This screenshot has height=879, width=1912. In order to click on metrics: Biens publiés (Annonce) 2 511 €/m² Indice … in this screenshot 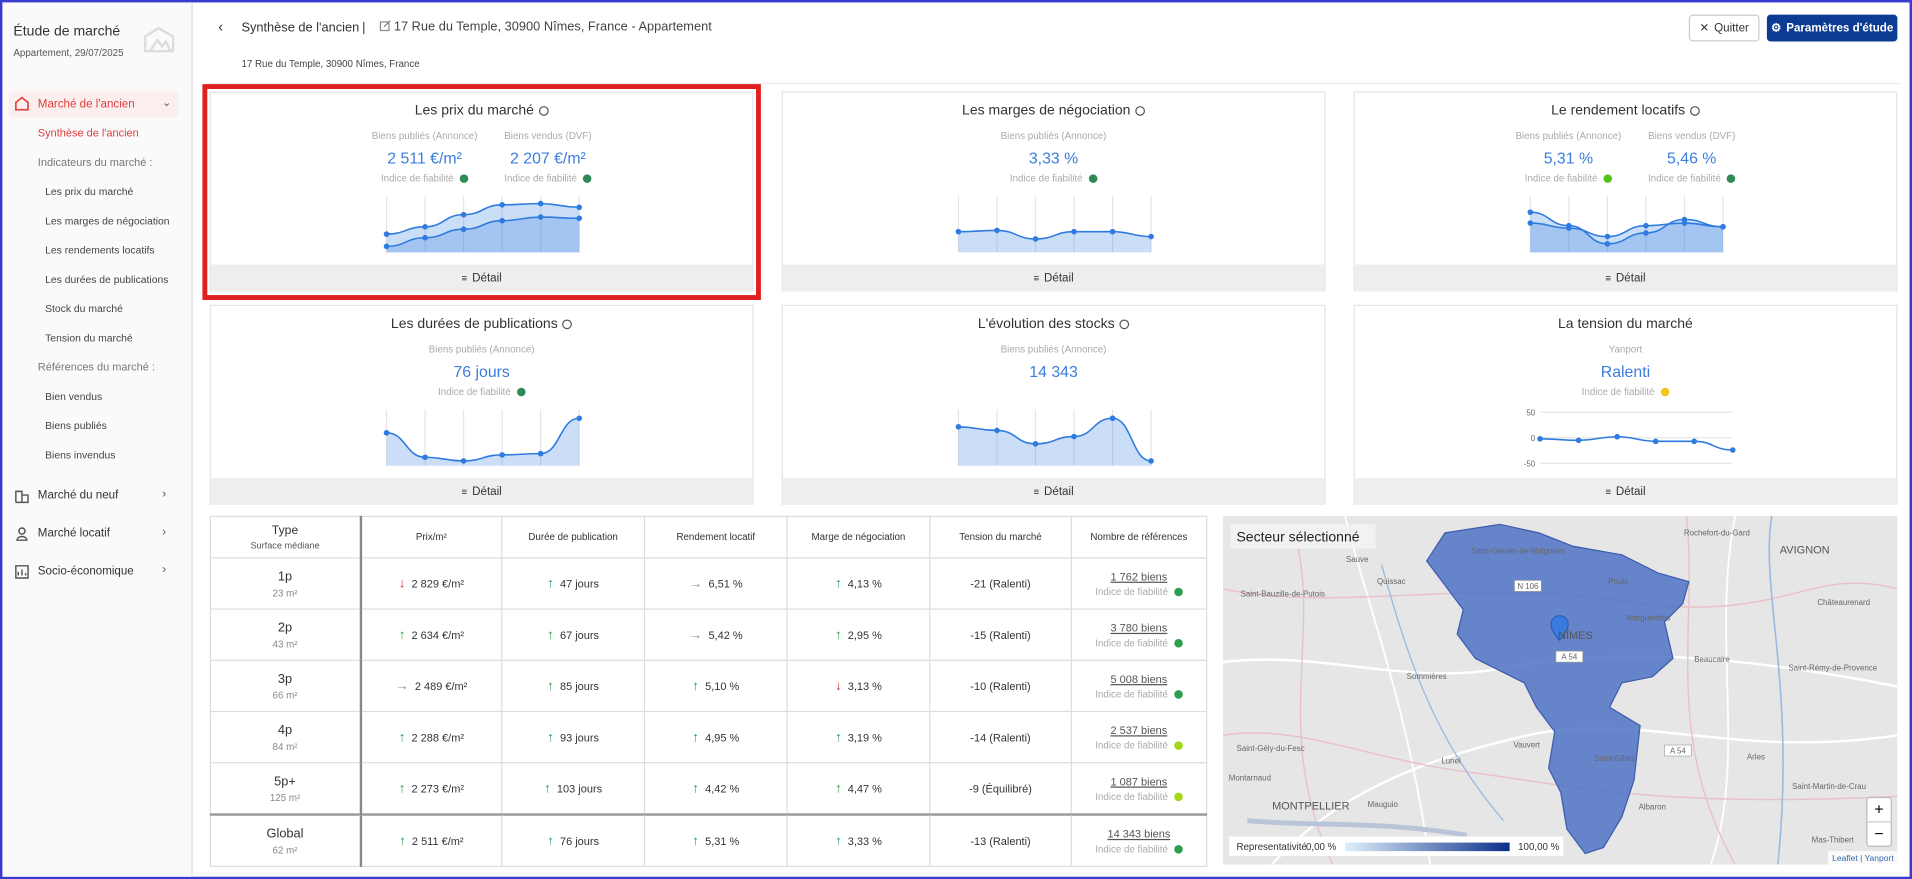, I will do `click(481, 157)`.